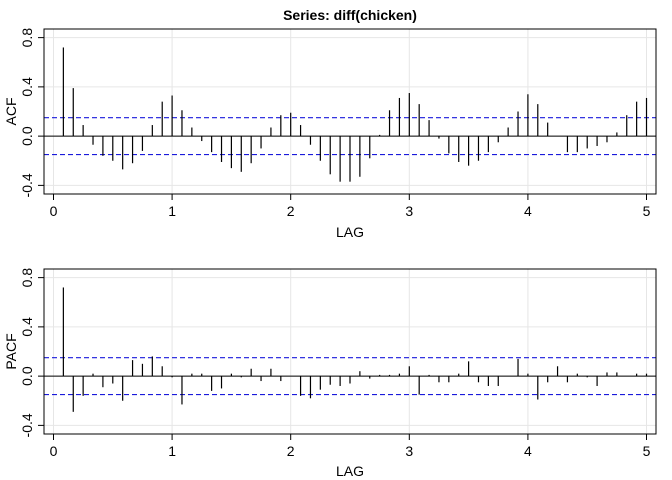 Image resolution: width=672 pixels, height=480 pixels. I want to click on acf-x-tick-label: 2, so click(291, 211).